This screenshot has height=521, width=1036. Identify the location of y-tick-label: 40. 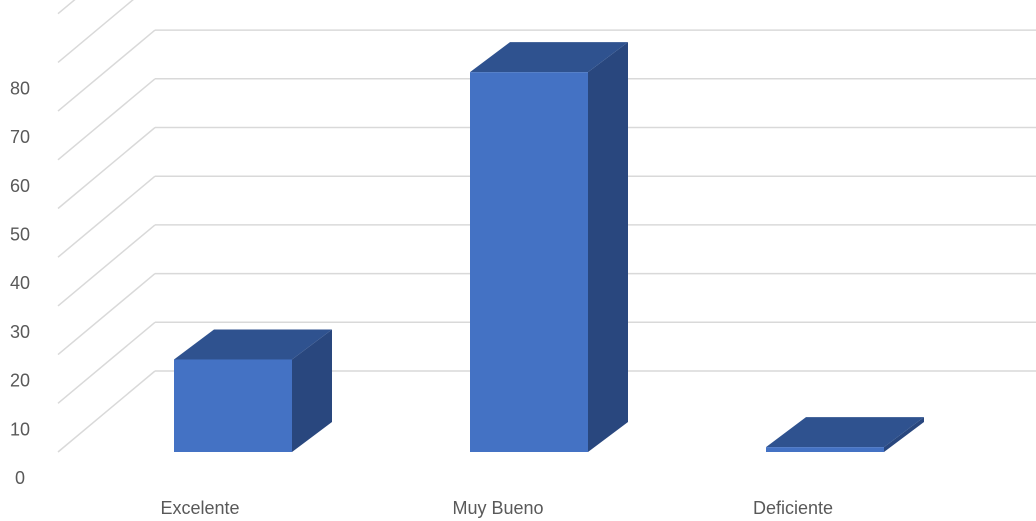
(20, 283).